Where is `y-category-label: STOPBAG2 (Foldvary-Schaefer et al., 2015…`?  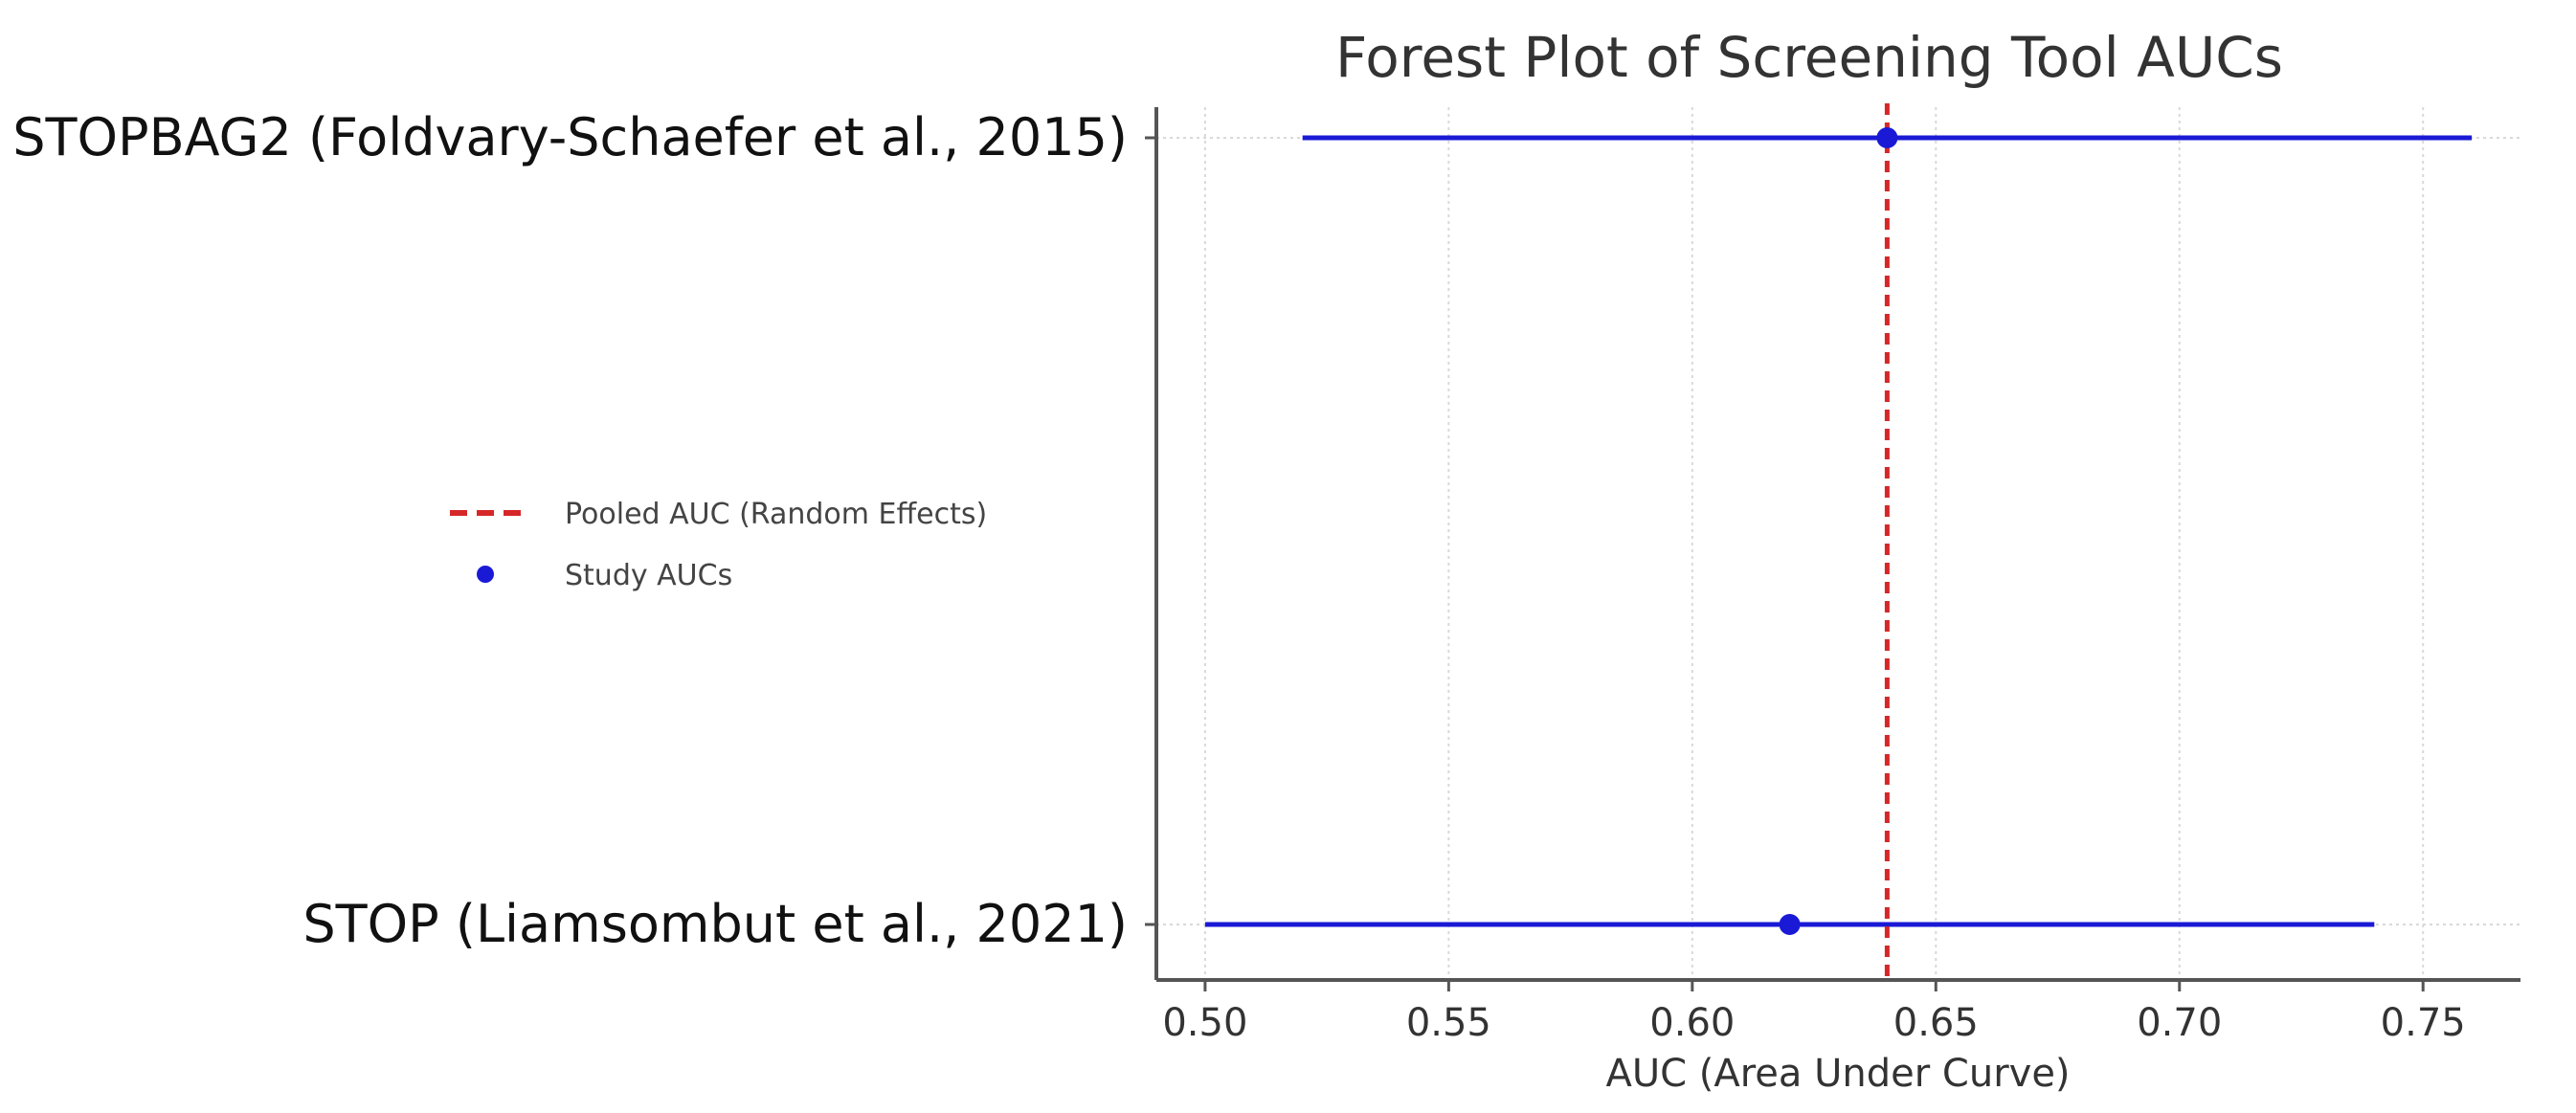 y-category-label: STOPBAG2 (Foldvary-Schaefer et al., 2015… is located at coordinates (570, 137).